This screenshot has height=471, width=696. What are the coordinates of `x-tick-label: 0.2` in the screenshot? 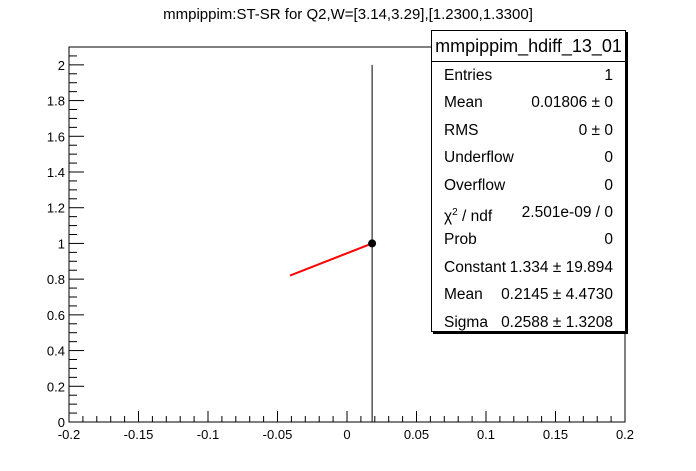 It's located at (625, 434).